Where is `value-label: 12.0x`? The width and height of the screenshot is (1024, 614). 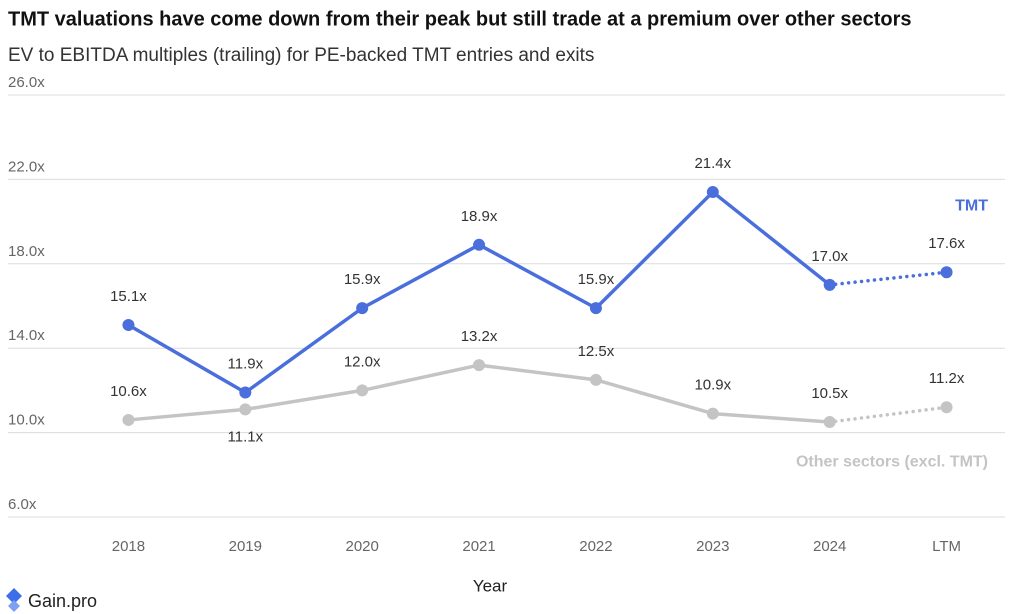 value-label: 12.0x is located at coordinates (362, 361).